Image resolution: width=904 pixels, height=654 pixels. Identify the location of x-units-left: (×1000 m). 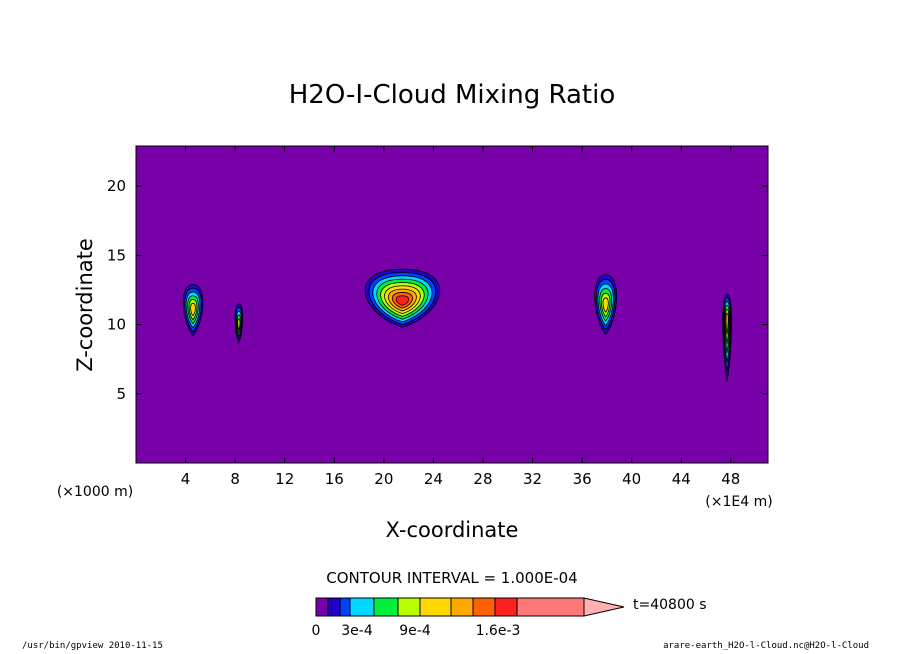
(95, 492).